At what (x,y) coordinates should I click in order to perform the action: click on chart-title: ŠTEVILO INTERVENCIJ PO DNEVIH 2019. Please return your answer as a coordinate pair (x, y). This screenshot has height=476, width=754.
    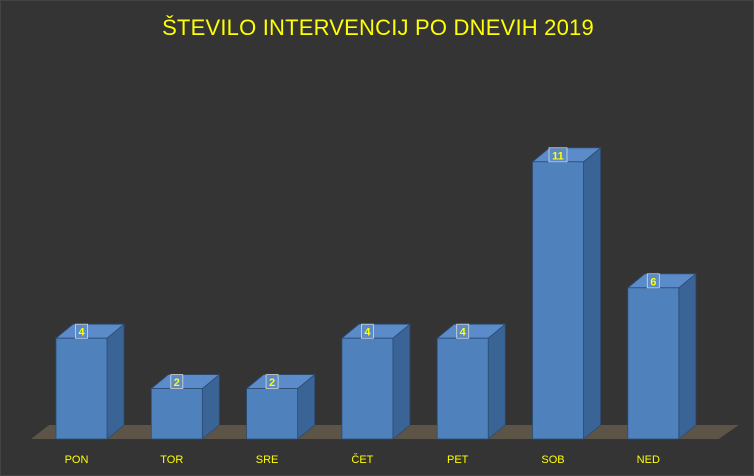
    Looking at the image, I should click on (378, 27).